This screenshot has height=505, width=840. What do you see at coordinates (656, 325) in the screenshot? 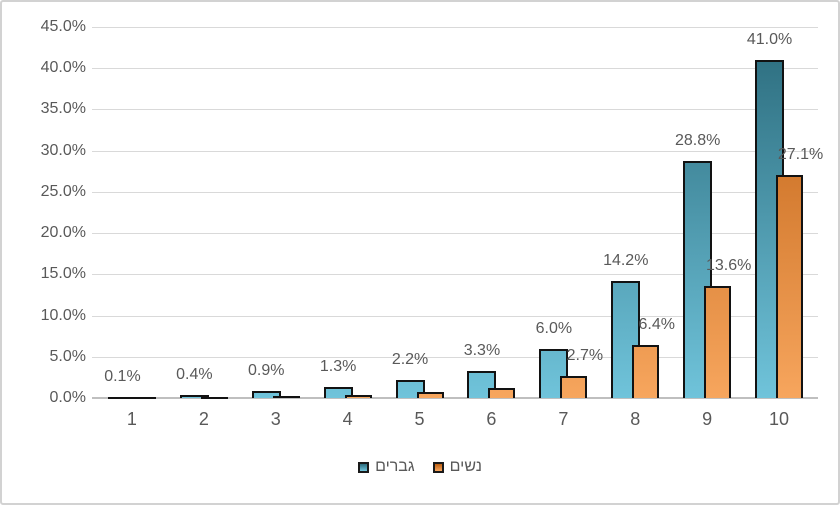
I see `data-label-women: 6.4%` at bounding box center [656, 325].